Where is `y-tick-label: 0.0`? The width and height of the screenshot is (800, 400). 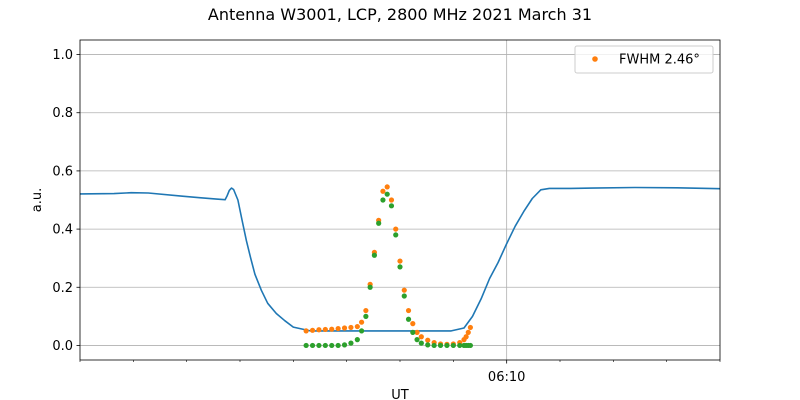
y-tick-label: 0.0 is located at coordinates (62, 346).